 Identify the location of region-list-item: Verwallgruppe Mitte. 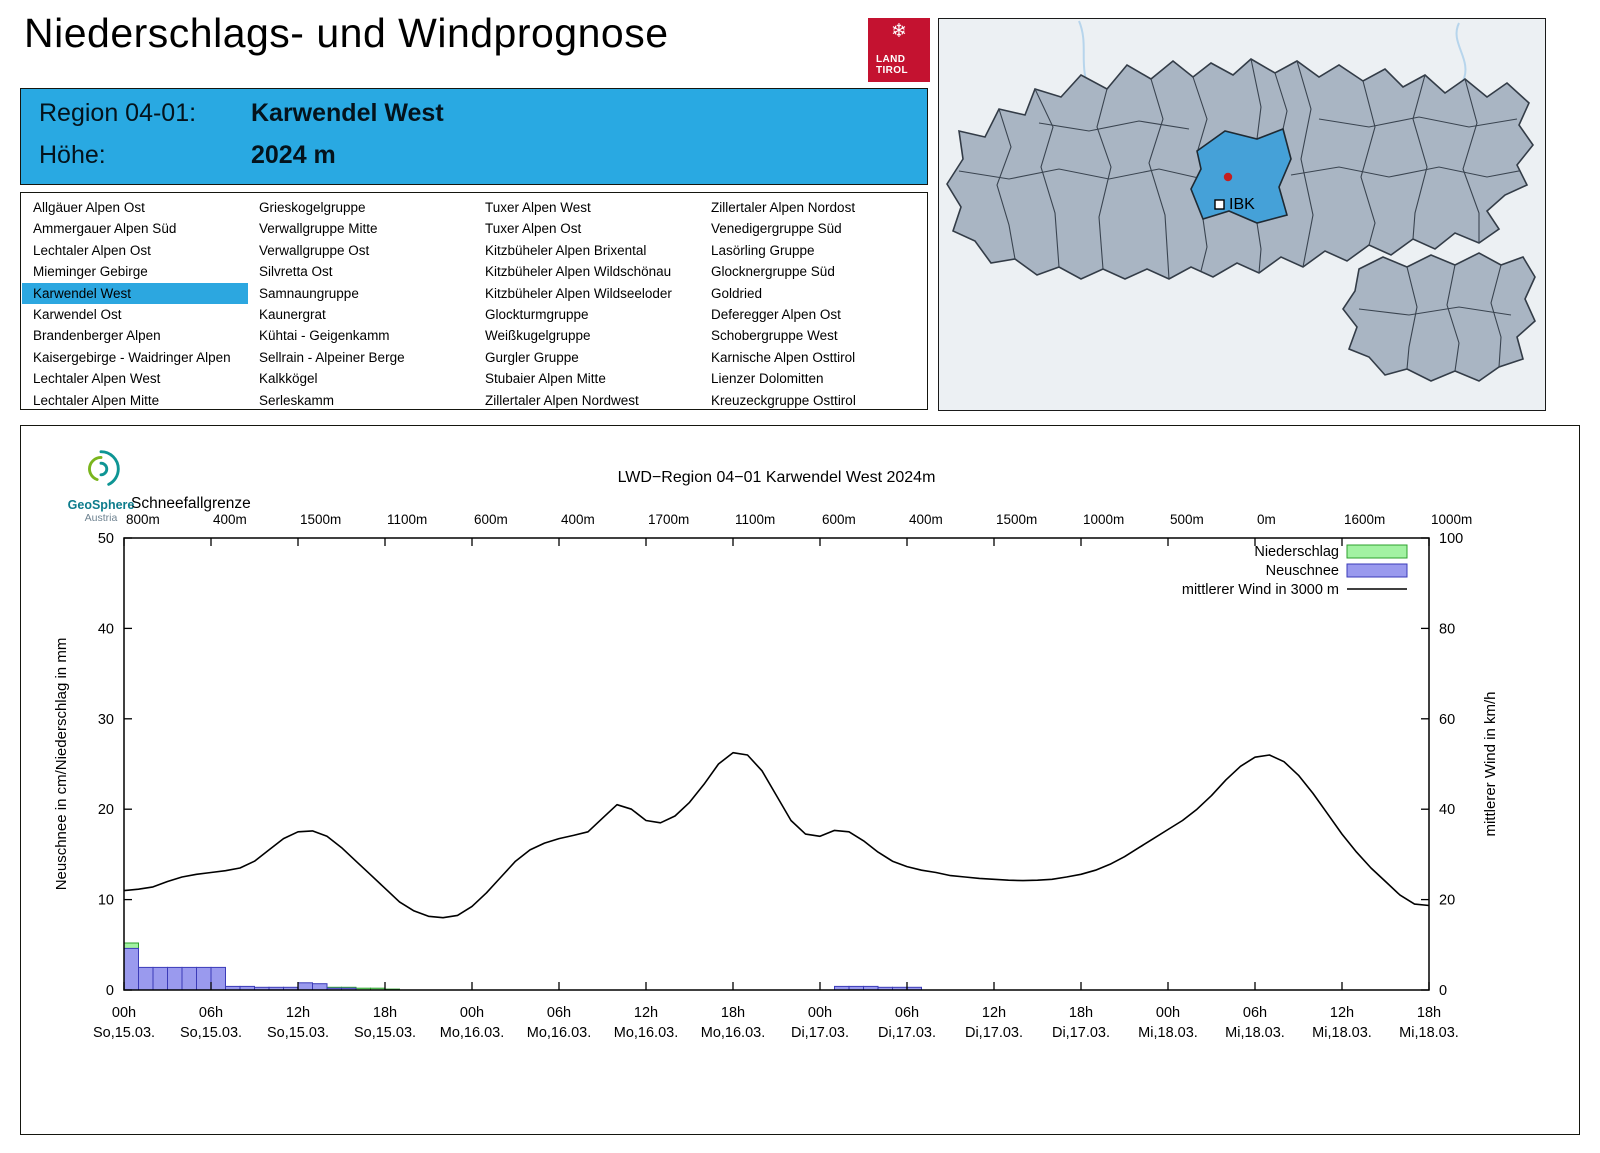
(318, 229).